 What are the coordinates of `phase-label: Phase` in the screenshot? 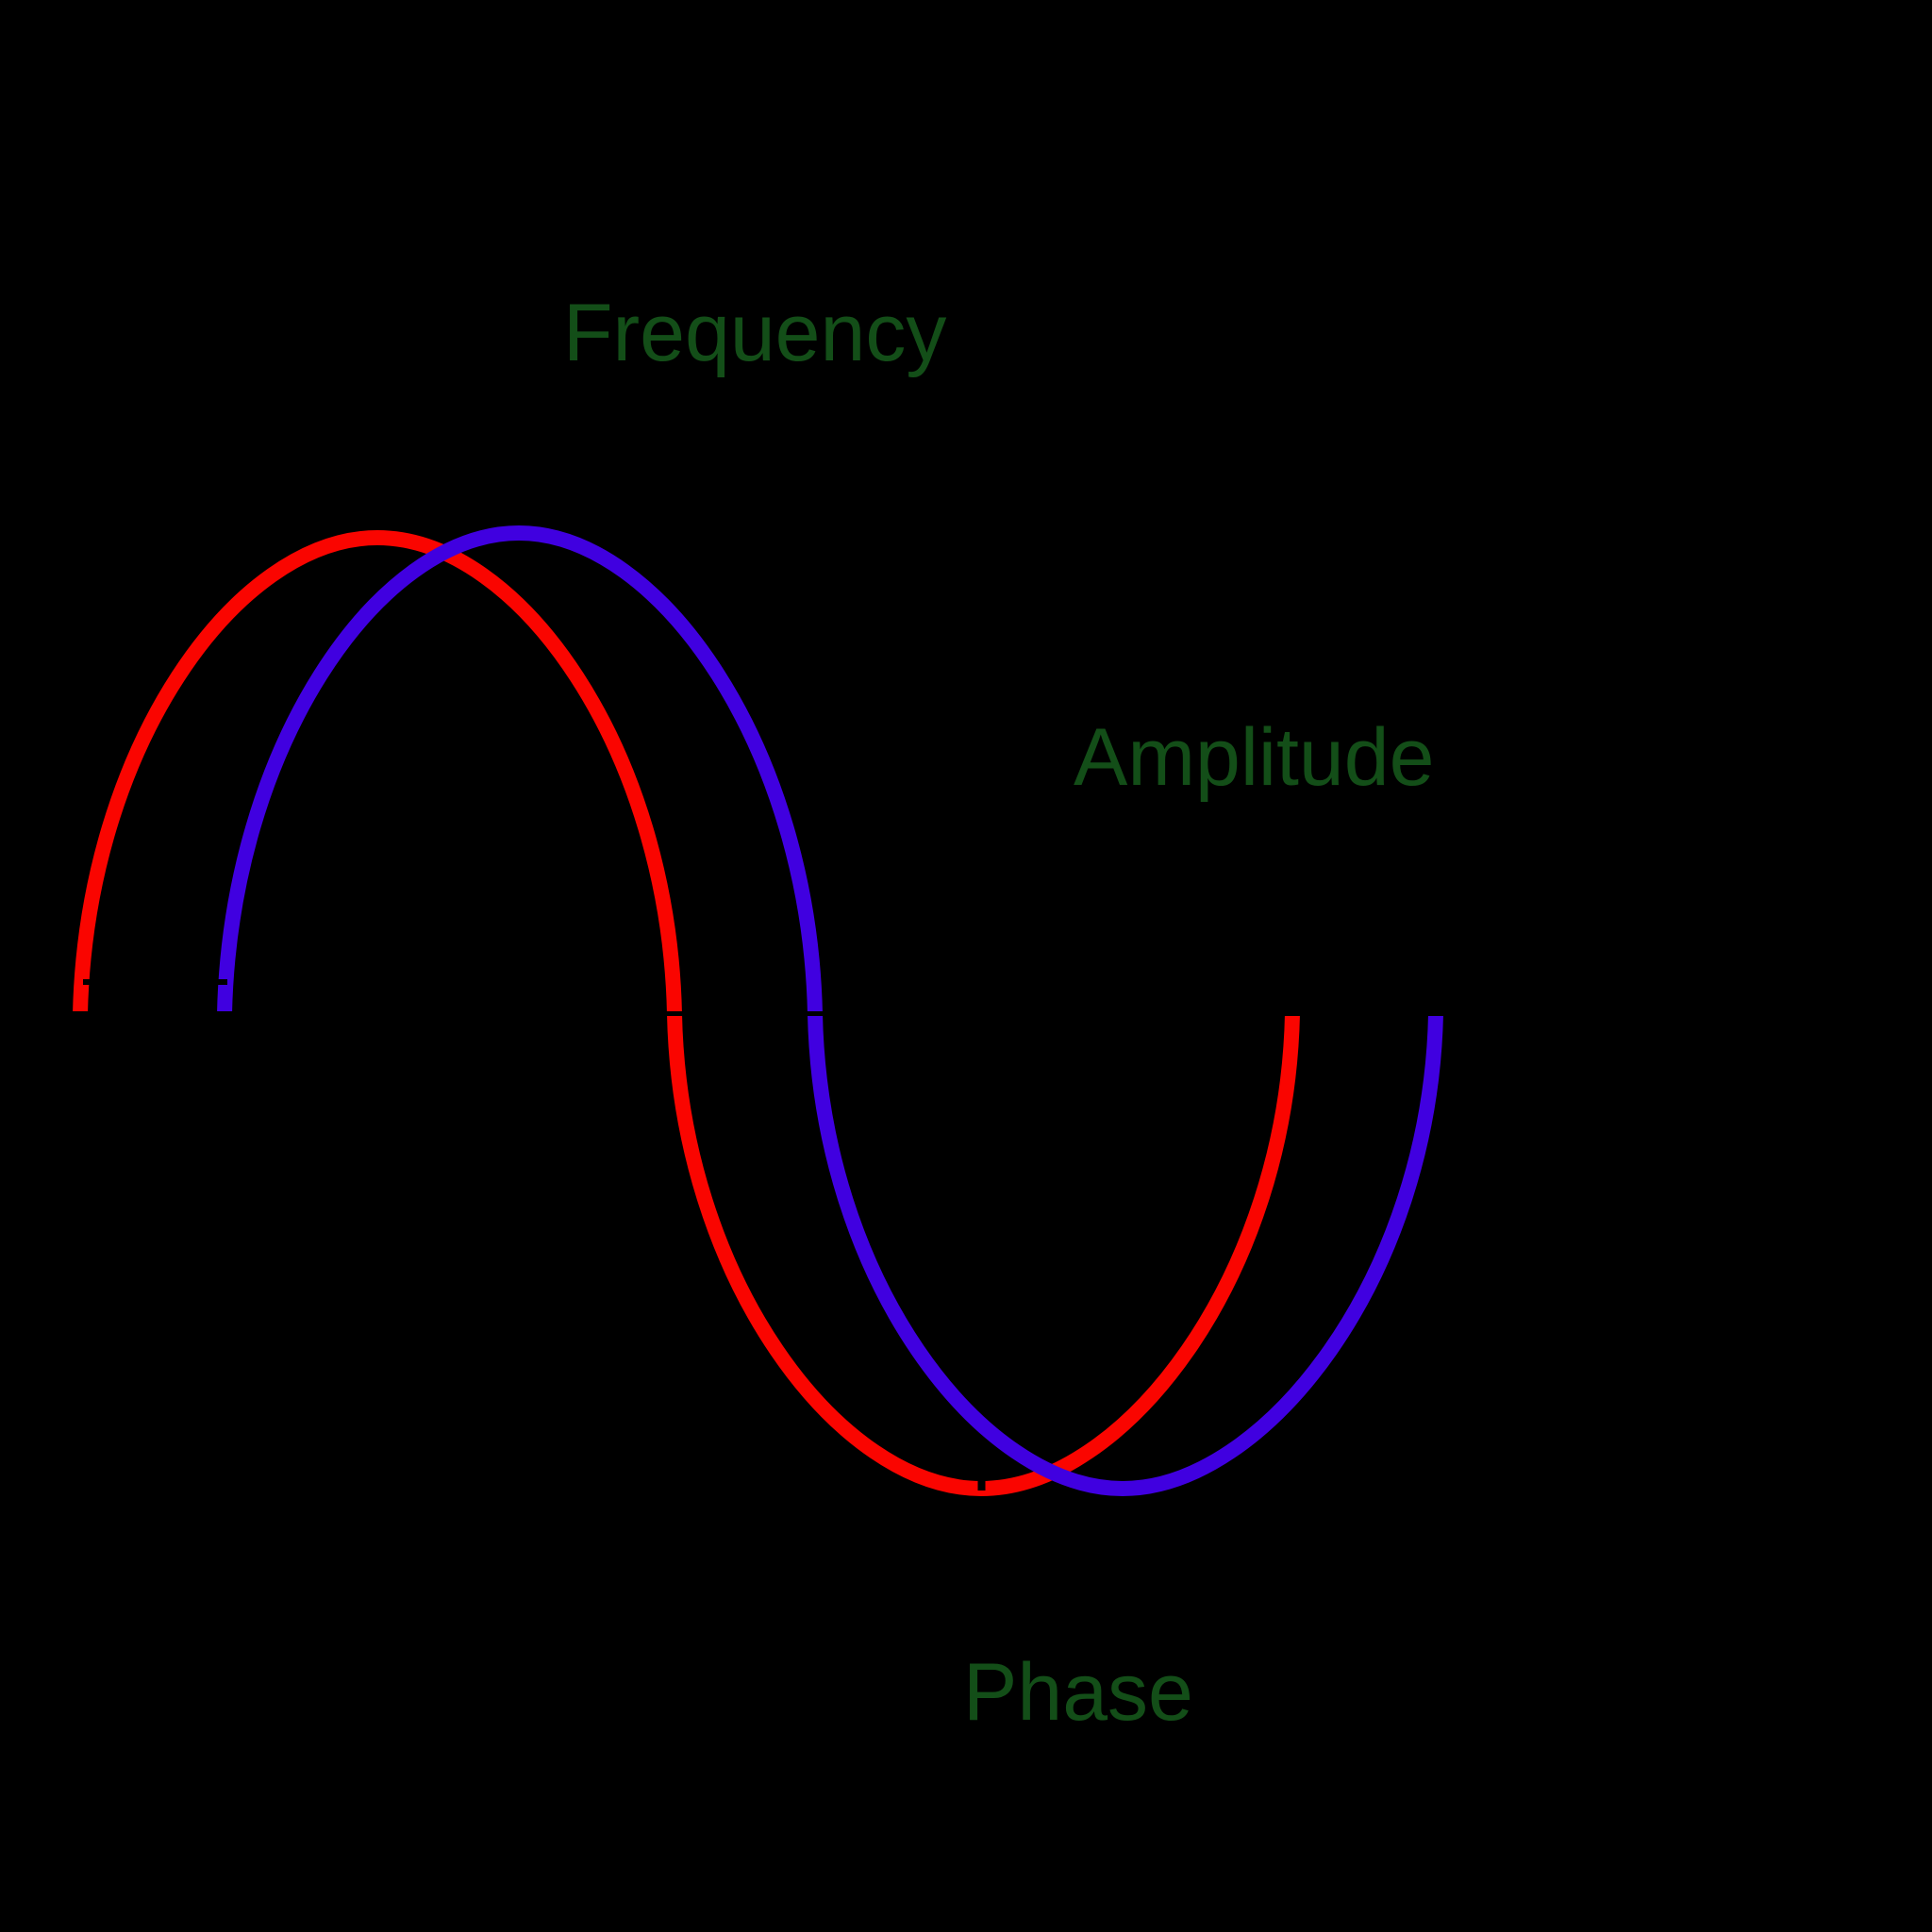 It's located at (1078, 1692).